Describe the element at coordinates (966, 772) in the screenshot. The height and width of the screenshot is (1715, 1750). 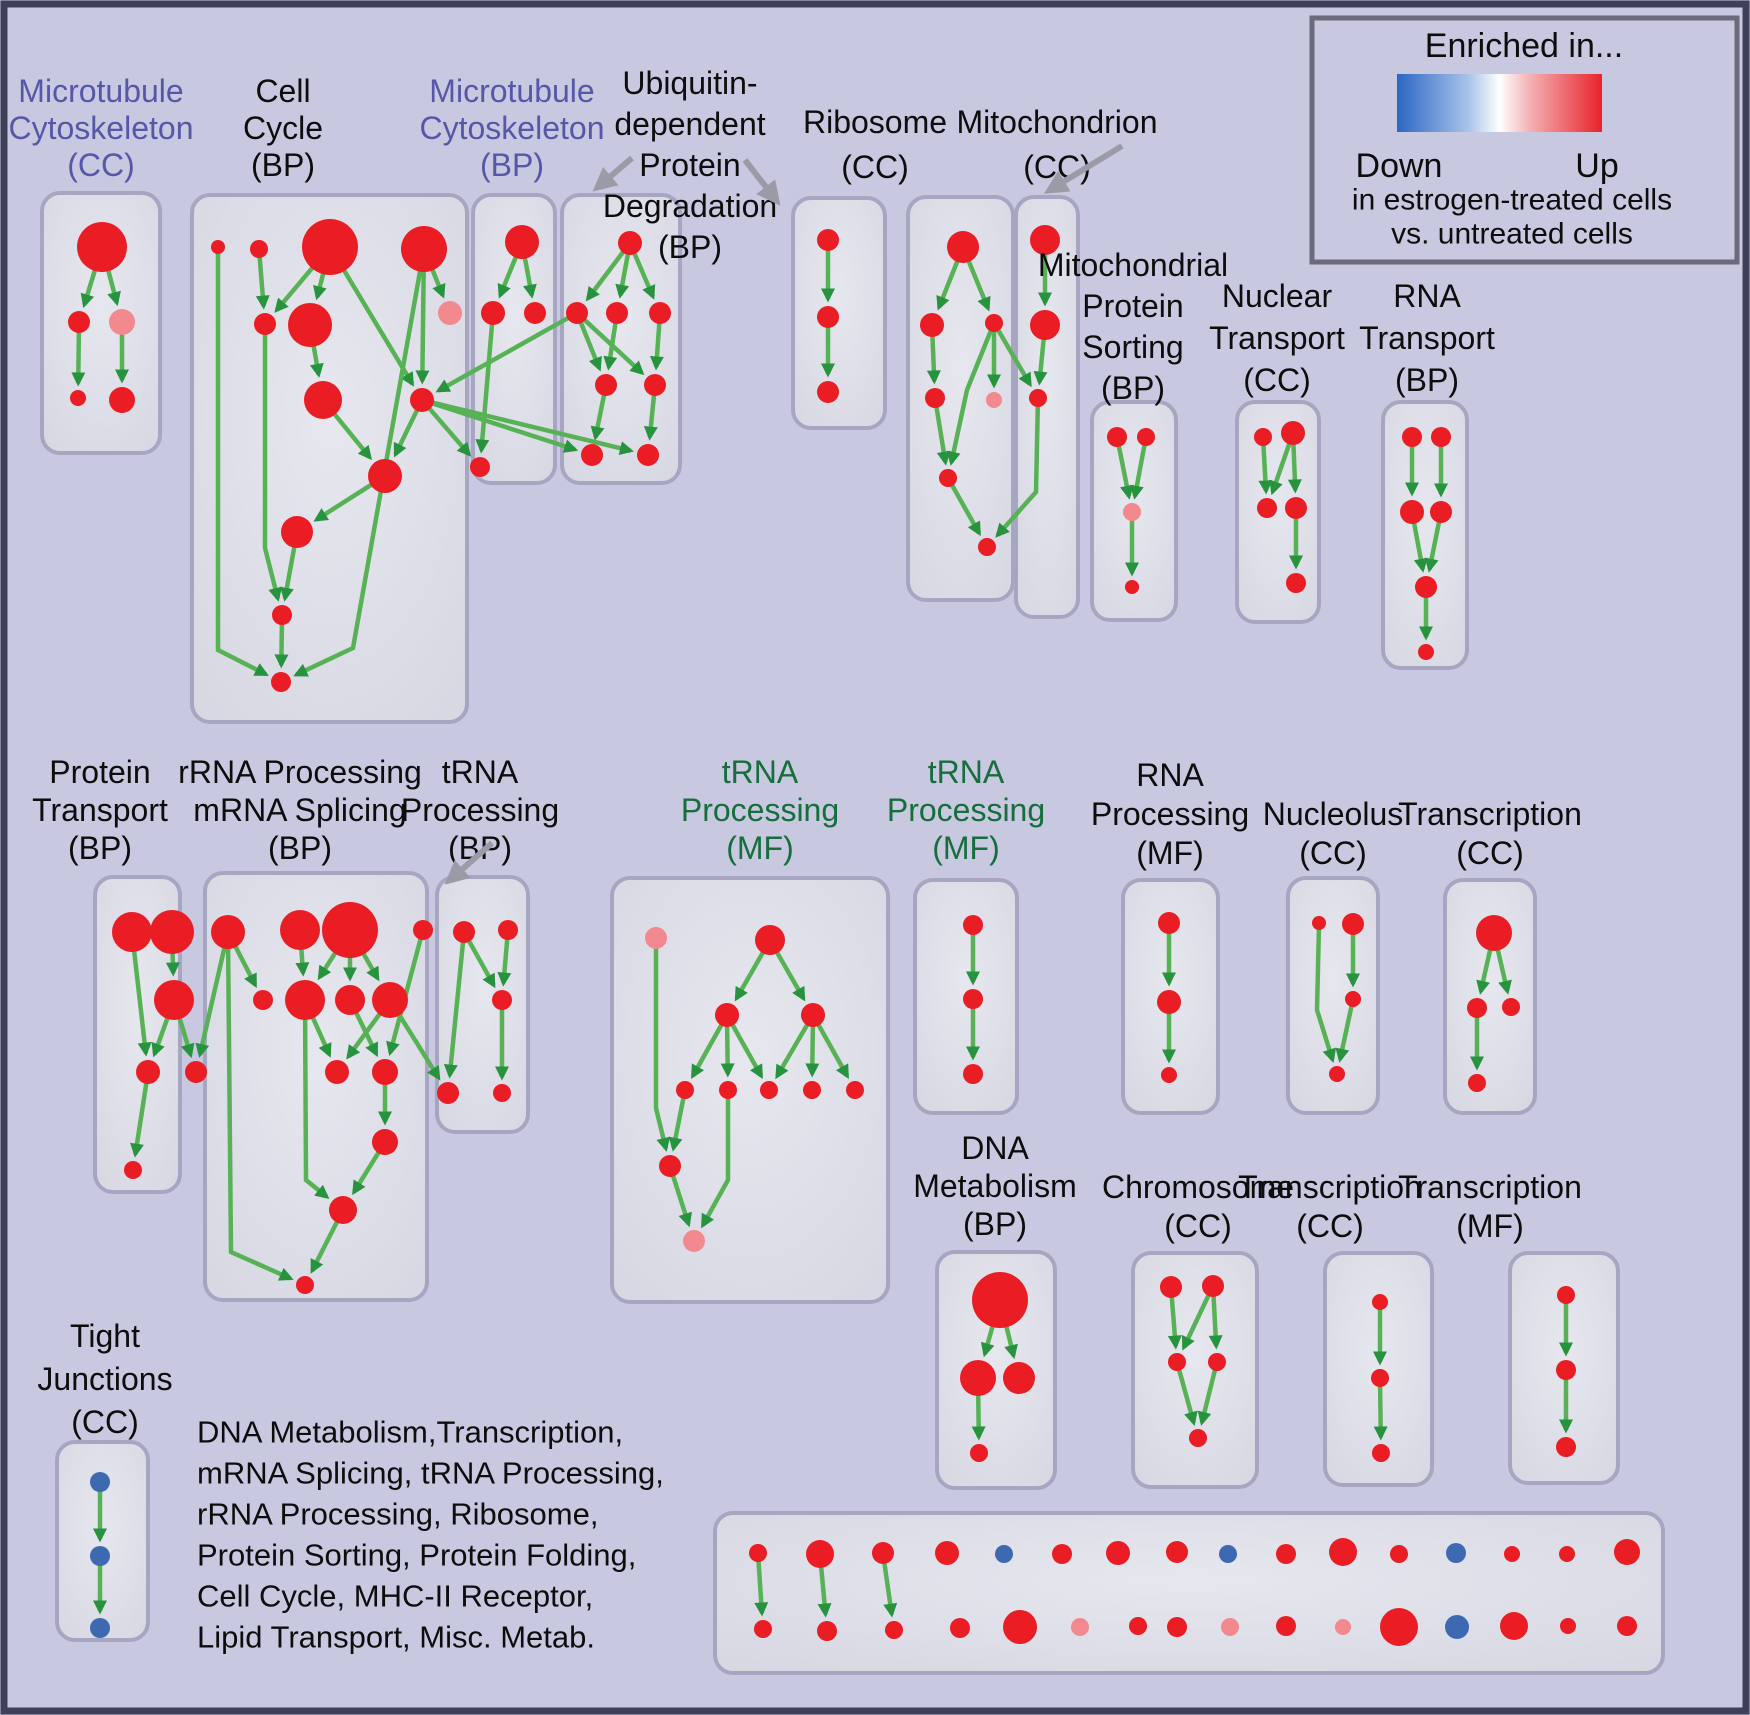
I see `group-label-trna-processing-mf-2: tRNA` at that location.